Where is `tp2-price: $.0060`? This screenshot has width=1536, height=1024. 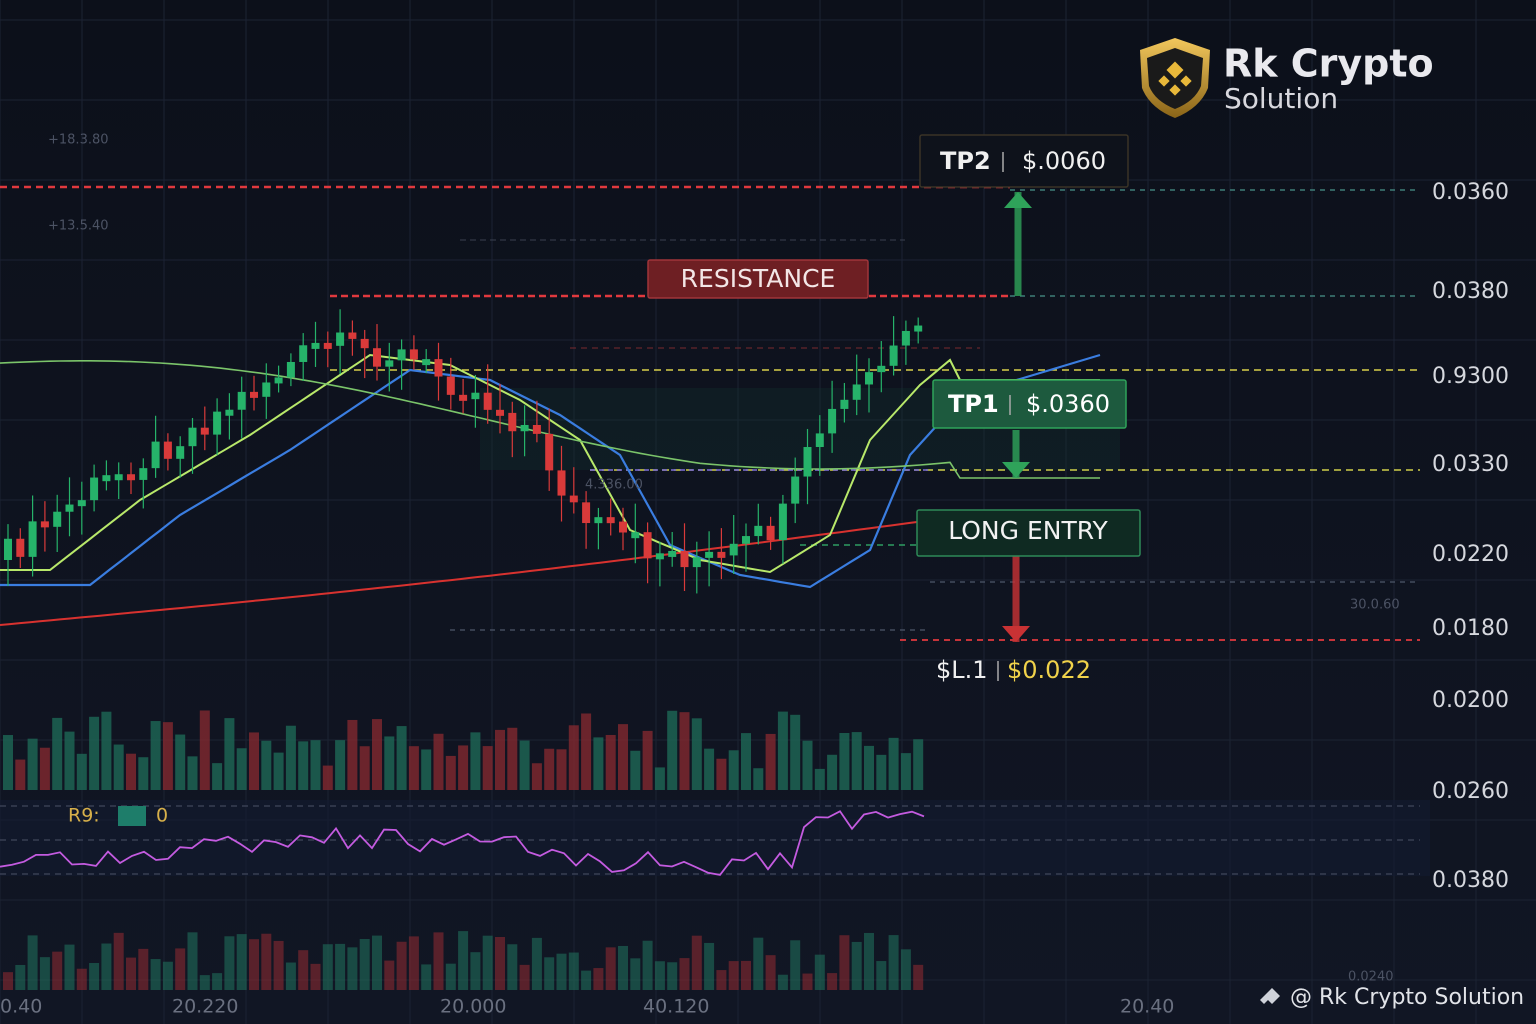 tp2-price: $.0060 is located at coordinates (1064, 161).